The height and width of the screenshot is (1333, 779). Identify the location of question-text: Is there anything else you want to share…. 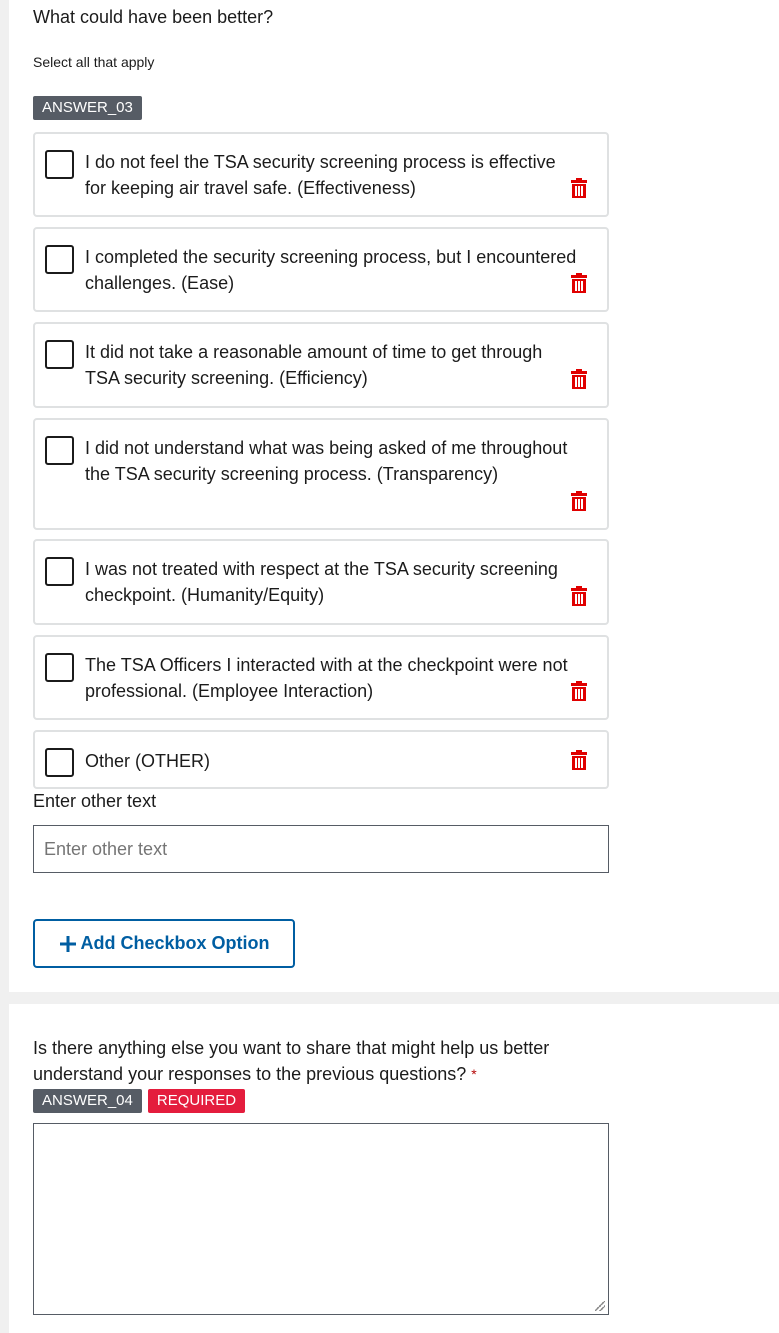
(291, 1061).